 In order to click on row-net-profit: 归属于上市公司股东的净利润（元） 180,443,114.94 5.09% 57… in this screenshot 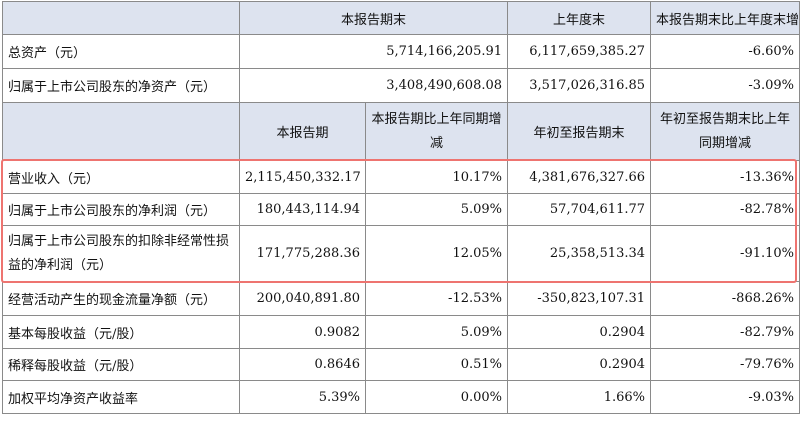, I will do `click(401, 209)`.